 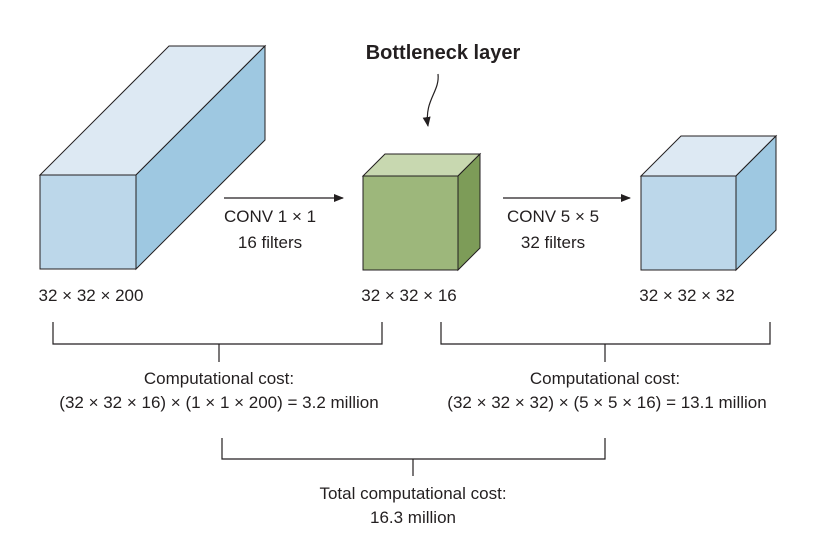 I want to click on output-block, so click(x=708, y=203).